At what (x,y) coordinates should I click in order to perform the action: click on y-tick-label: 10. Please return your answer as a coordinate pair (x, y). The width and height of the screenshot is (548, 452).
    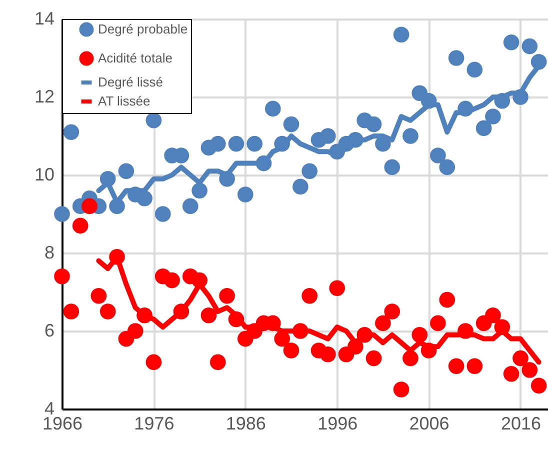
    Looking at the image, I should click on (44, 174).